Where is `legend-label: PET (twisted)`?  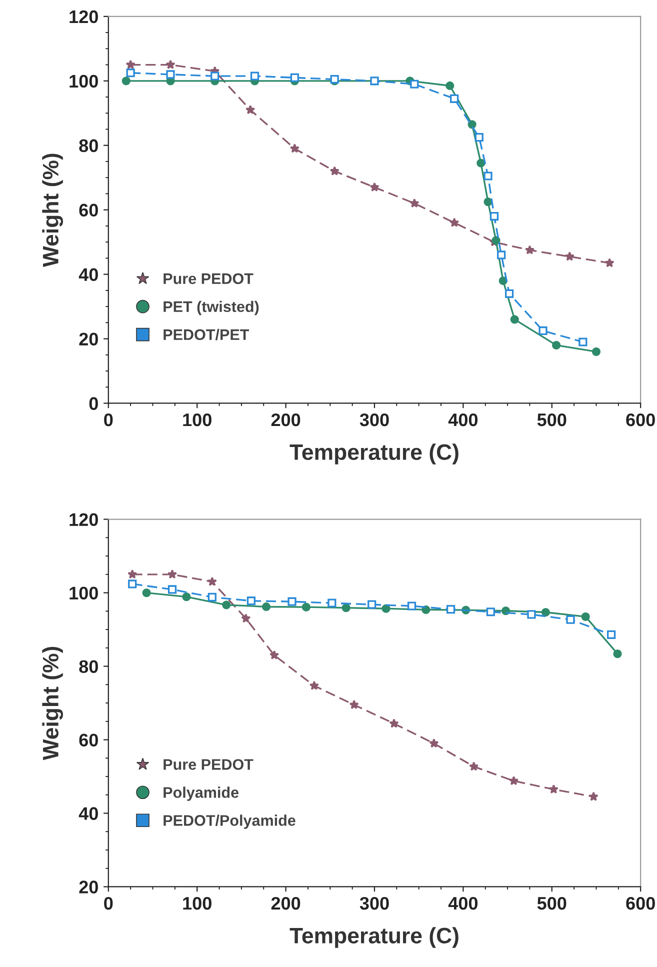
legend-label: PET (twisted) is located at coordinates (211, 308).